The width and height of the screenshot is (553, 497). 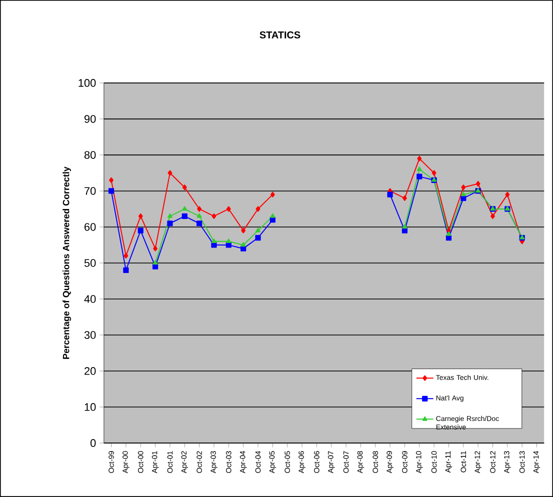 I want to click on y-tick-label: 0, so click(x=93, y=443).